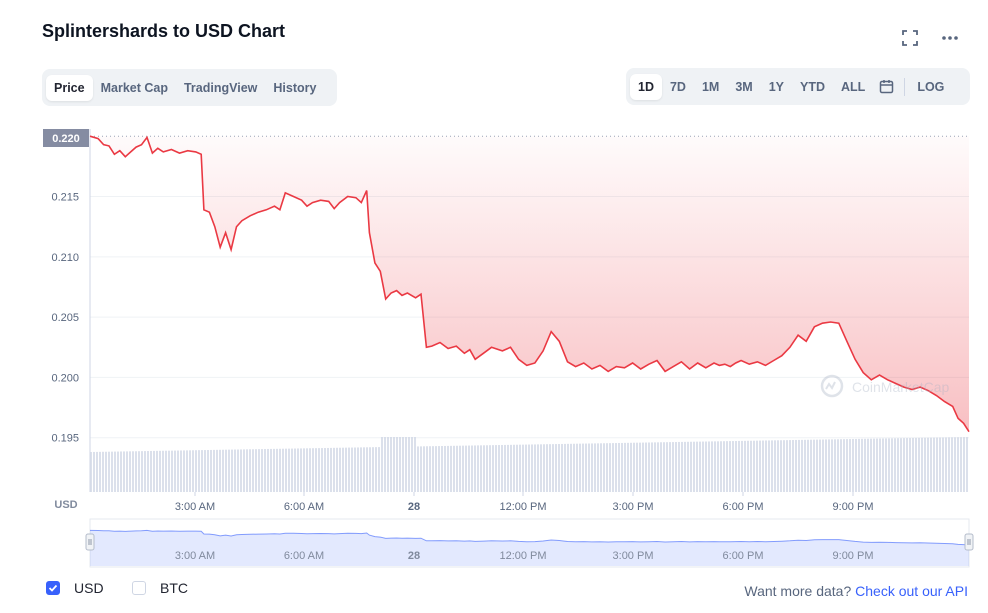 The width and height of the screenshot is (988, 613). I want to click on range-3m: 3M, so click(744, 86).